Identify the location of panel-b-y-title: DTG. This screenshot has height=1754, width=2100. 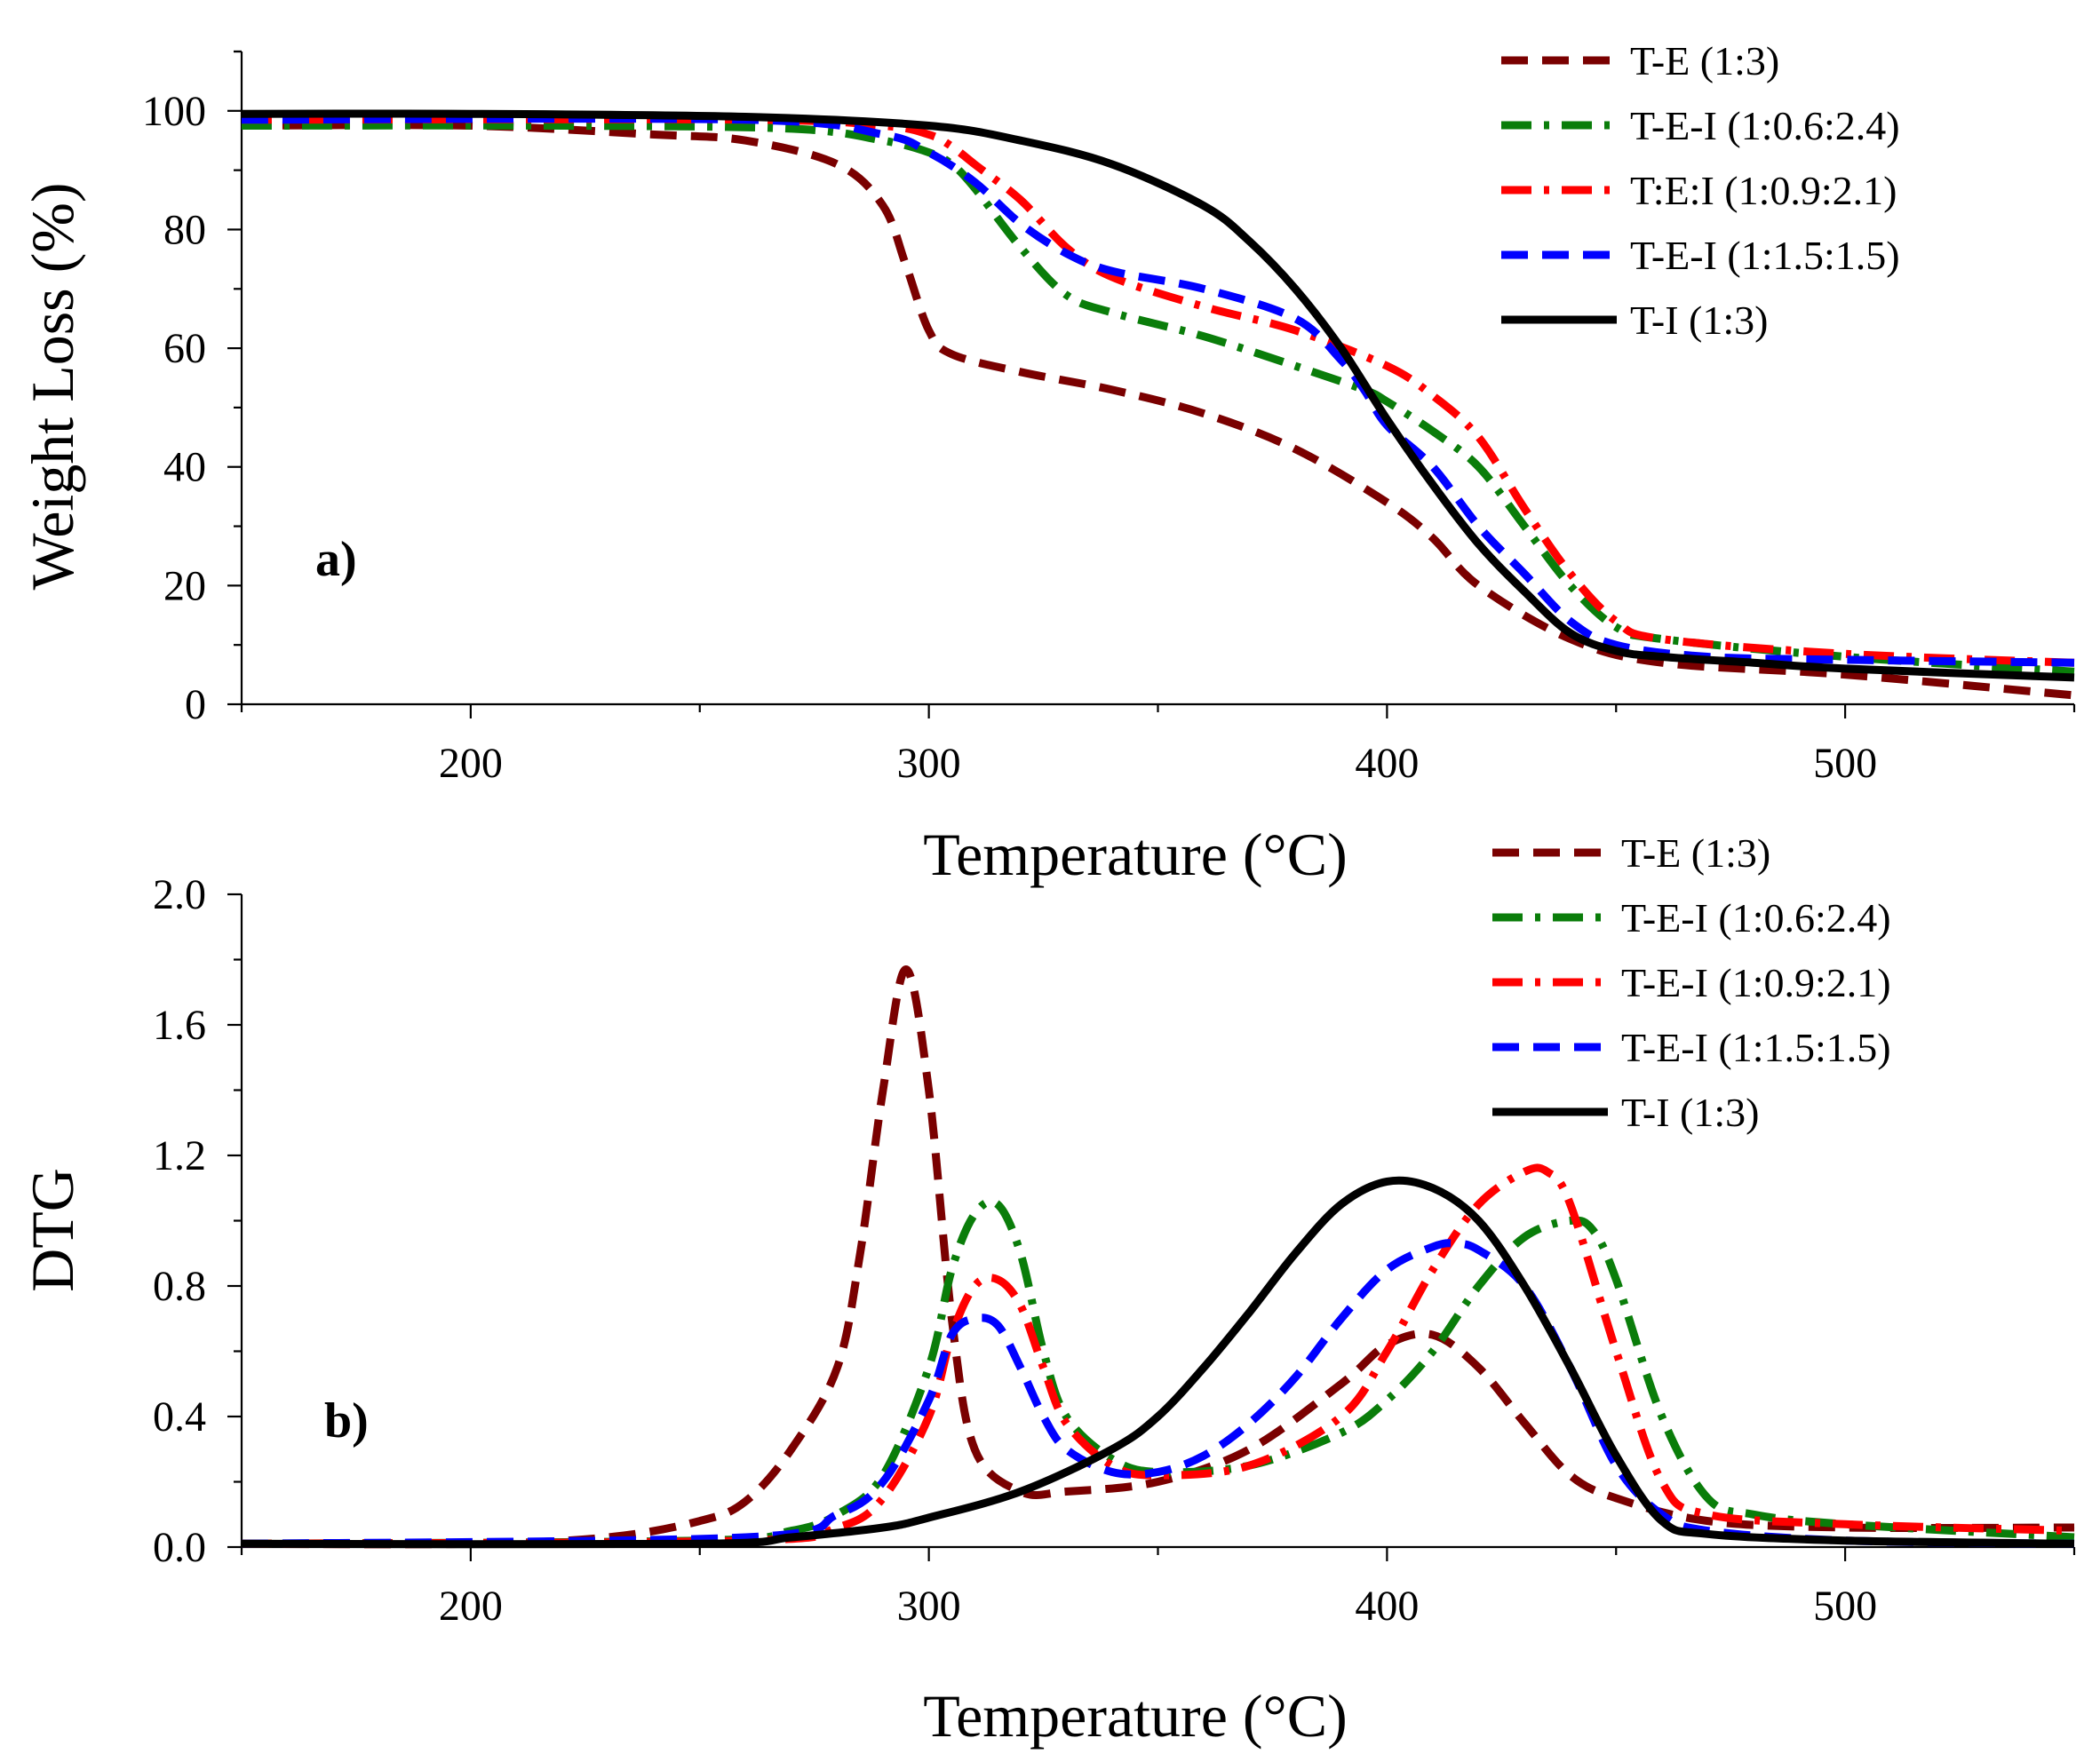
(52, 1230).